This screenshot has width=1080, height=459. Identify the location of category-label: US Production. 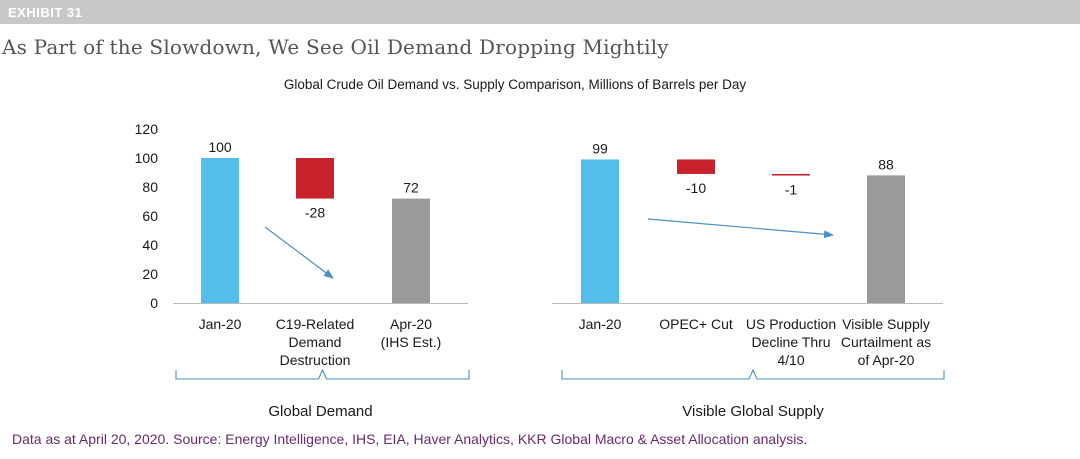
(791, 324).